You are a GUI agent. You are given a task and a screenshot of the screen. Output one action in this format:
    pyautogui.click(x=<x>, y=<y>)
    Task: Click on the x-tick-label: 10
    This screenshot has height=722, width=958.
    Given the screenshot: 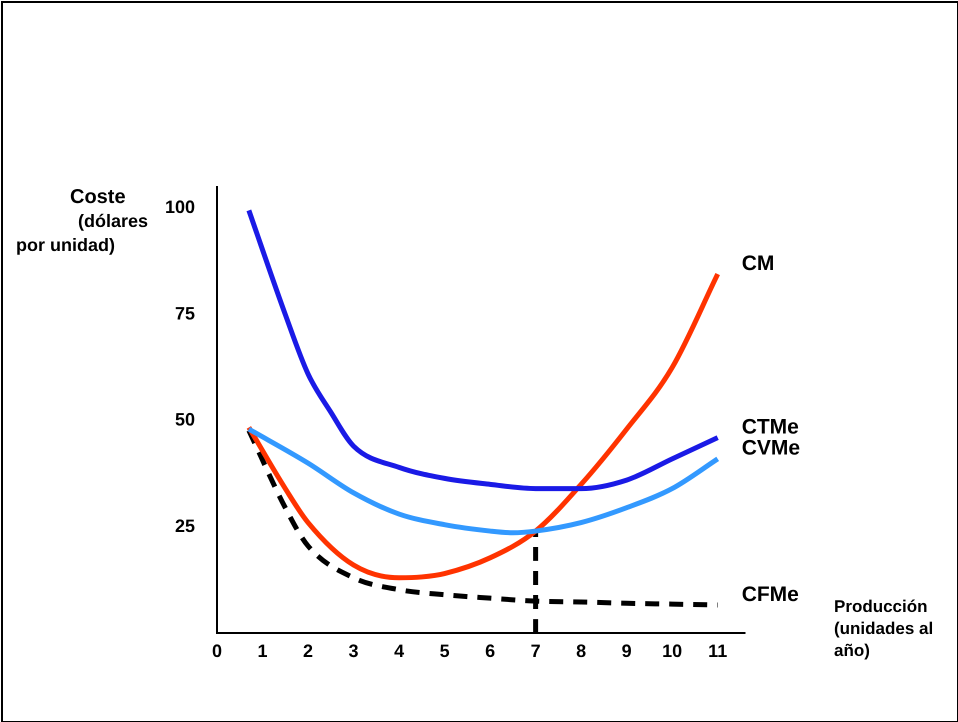 What is the action you would take?
    pyautogui.click(x=672, y=650)
    